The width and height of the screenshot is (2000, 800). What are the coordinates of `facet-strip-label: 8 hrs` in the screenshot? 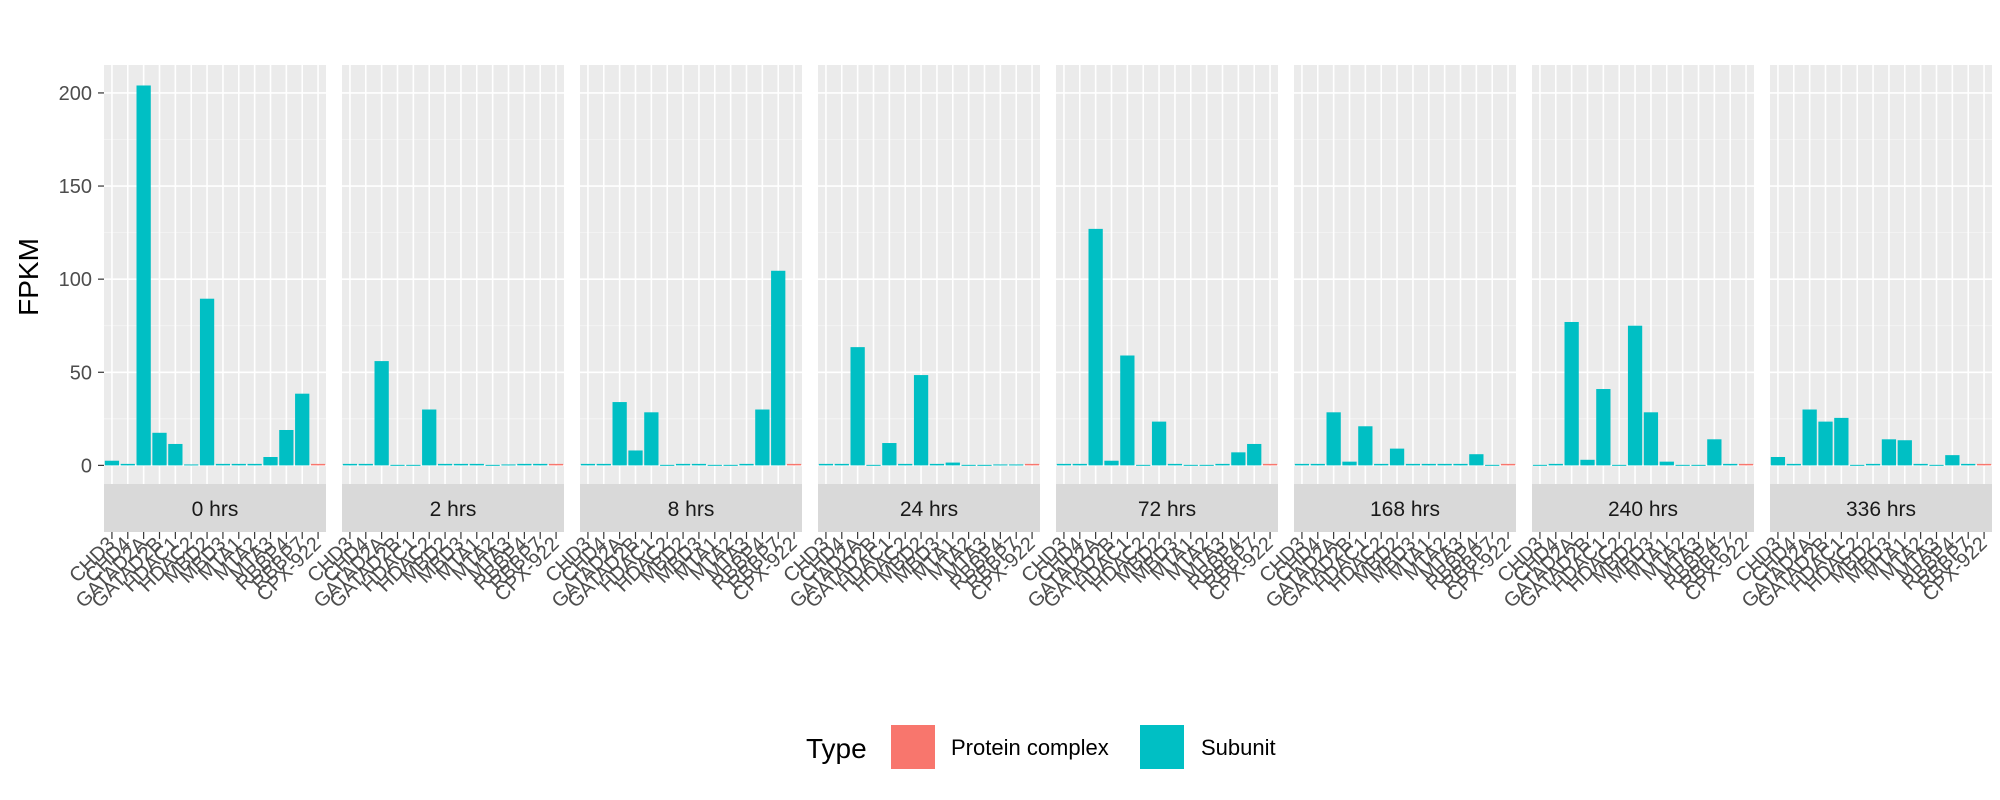 It's located at (691, 509).